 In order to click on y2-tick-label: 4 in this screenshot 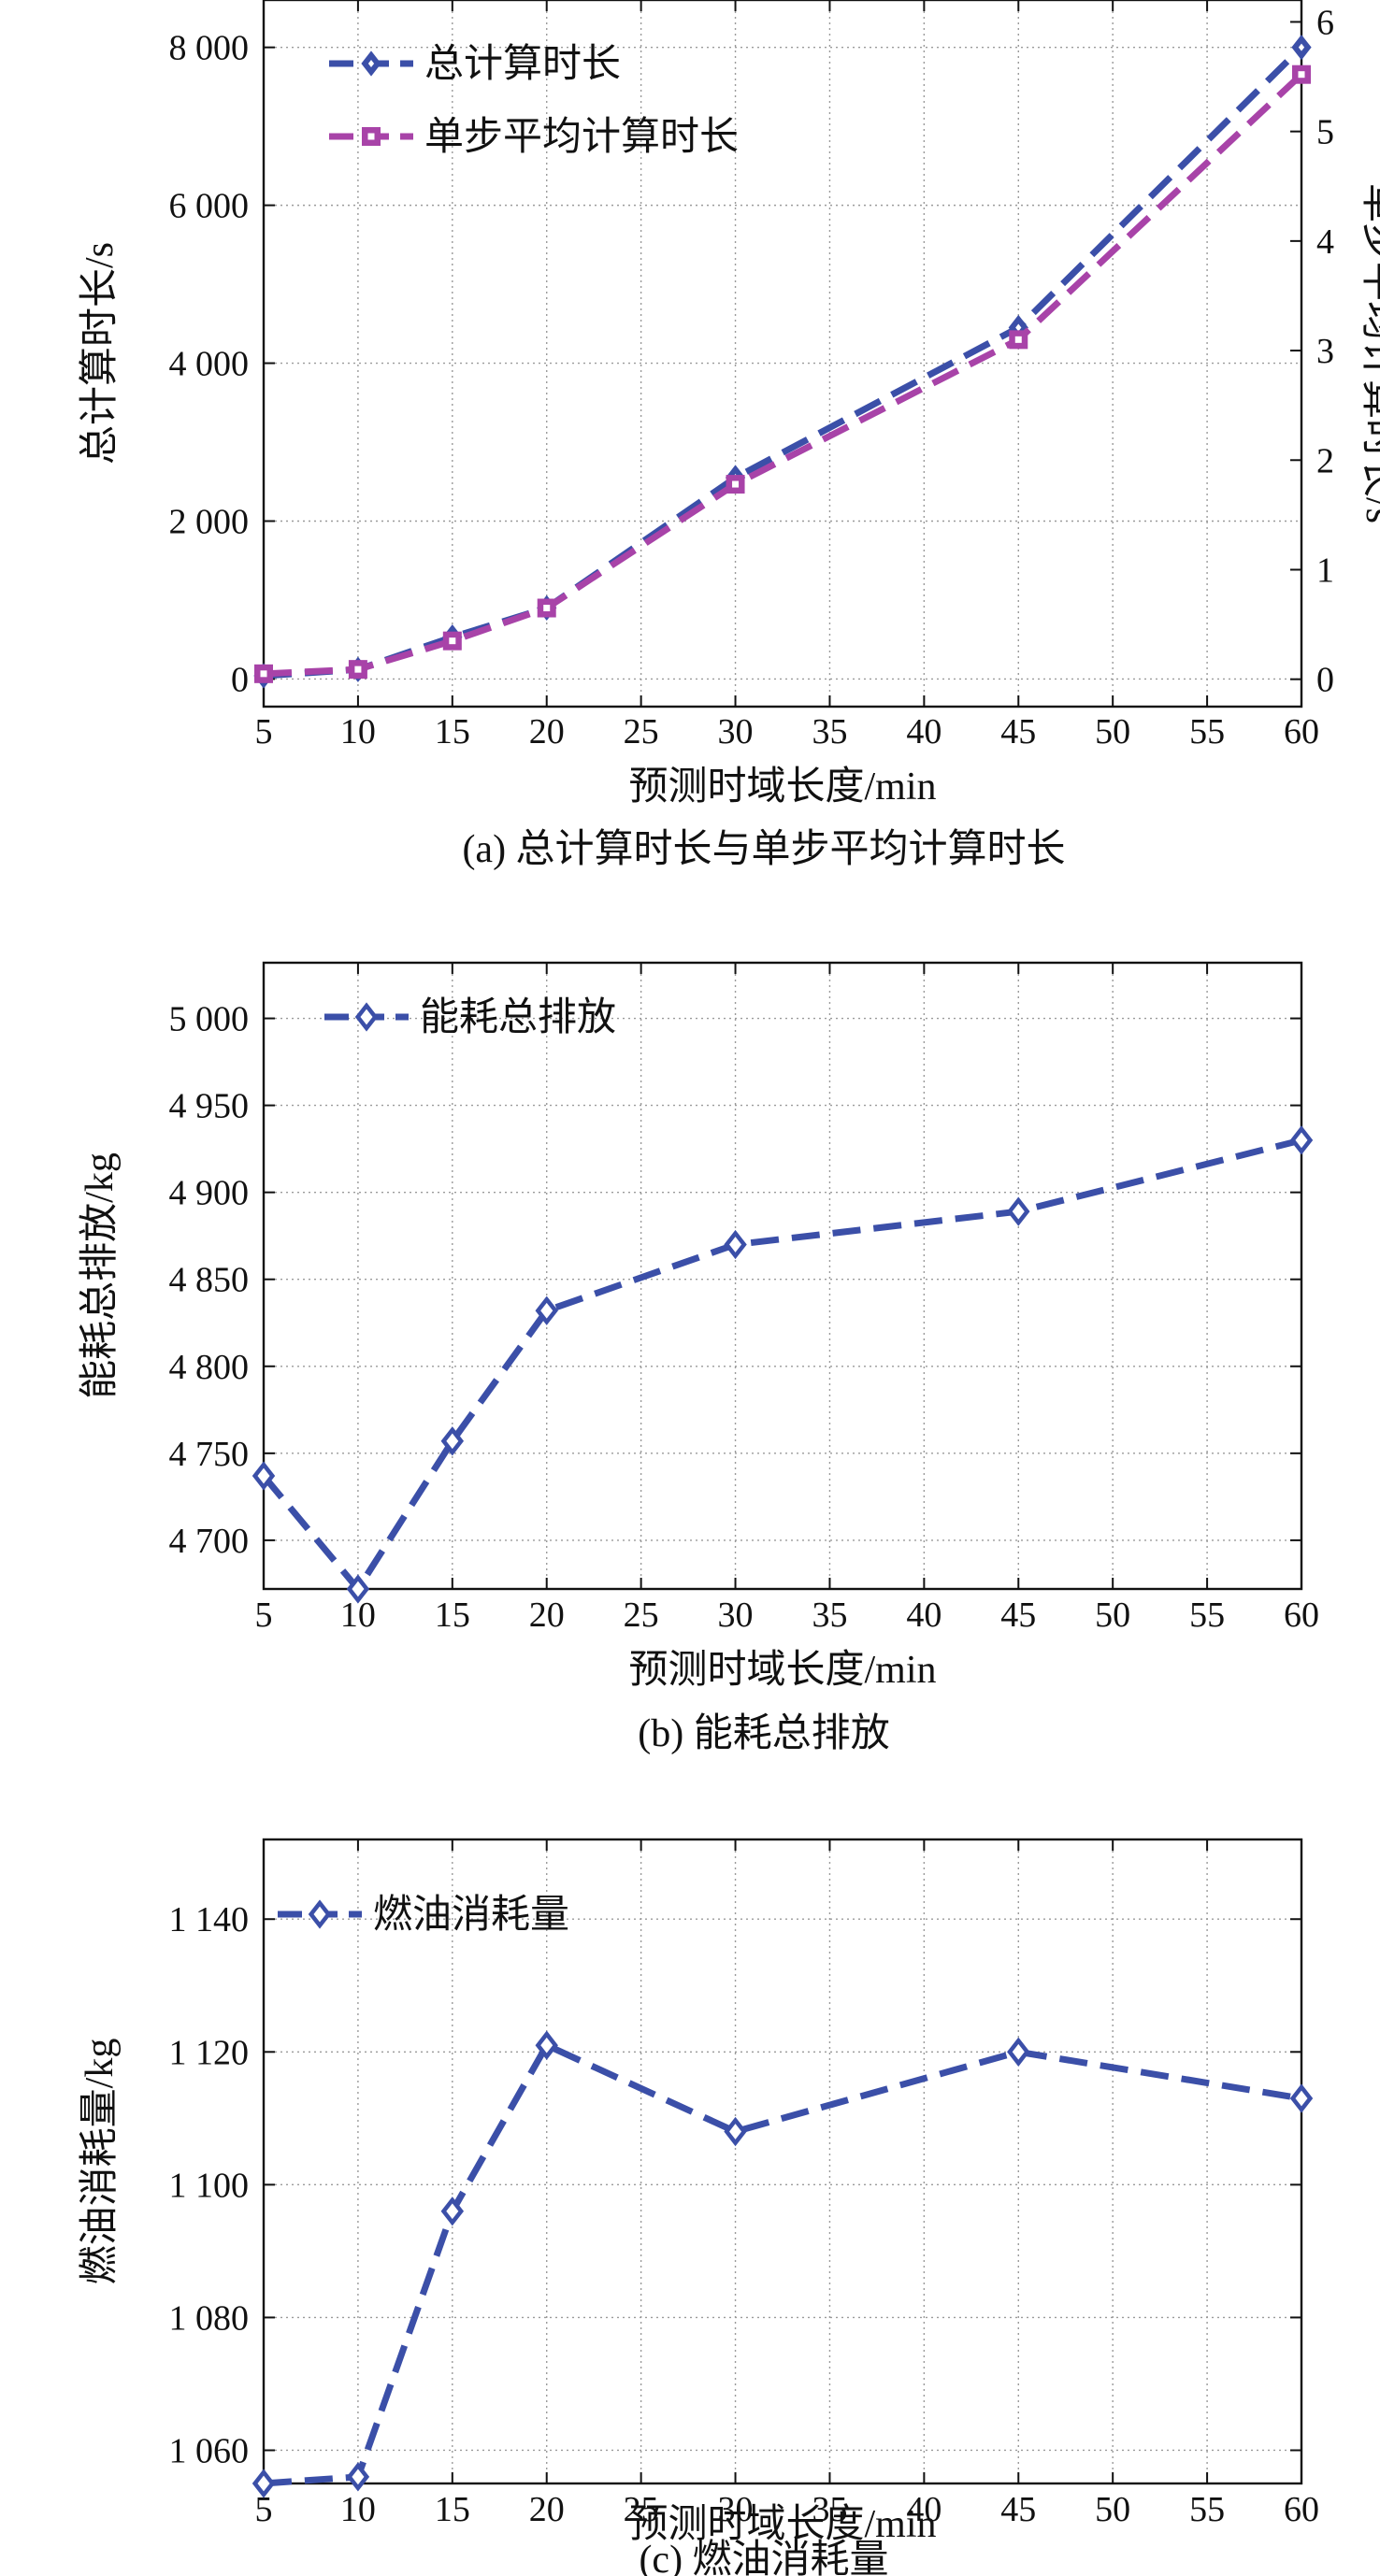, I will do `click(1325, 242)`.